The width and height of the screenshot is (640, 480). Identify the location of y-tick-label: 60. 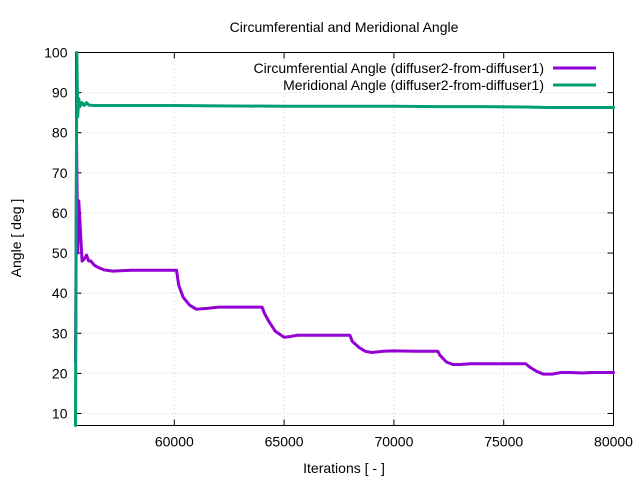
(60, 213).